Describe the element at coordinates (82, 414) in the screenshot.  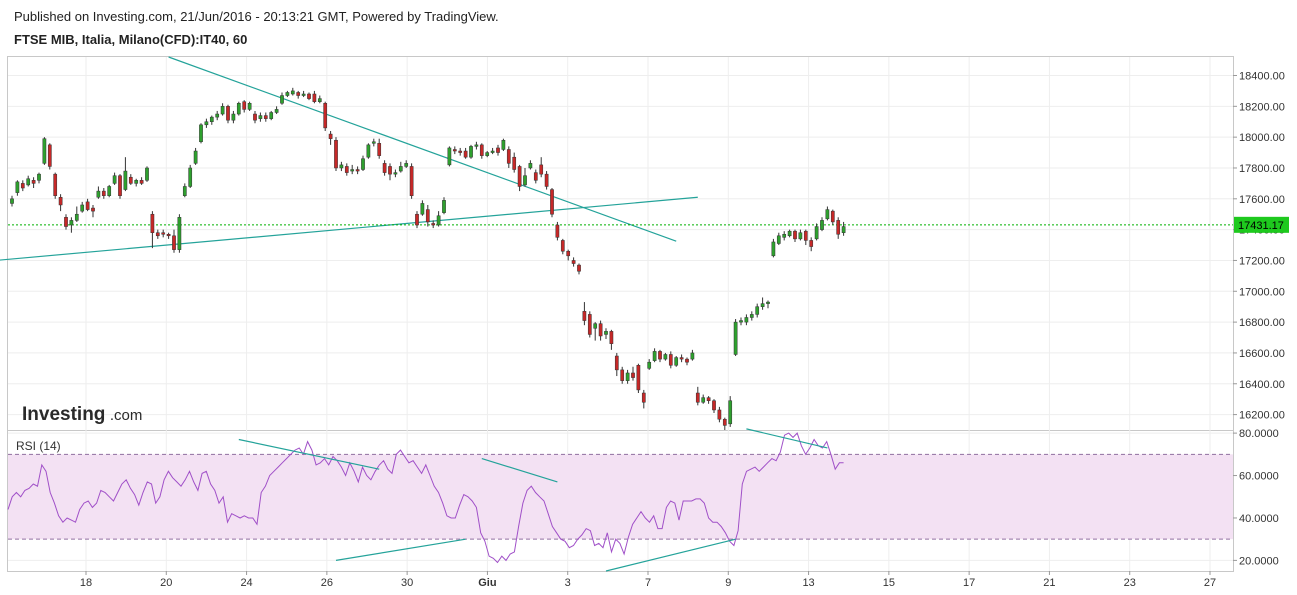
I see `investing-logo: Investing .com` at that location.